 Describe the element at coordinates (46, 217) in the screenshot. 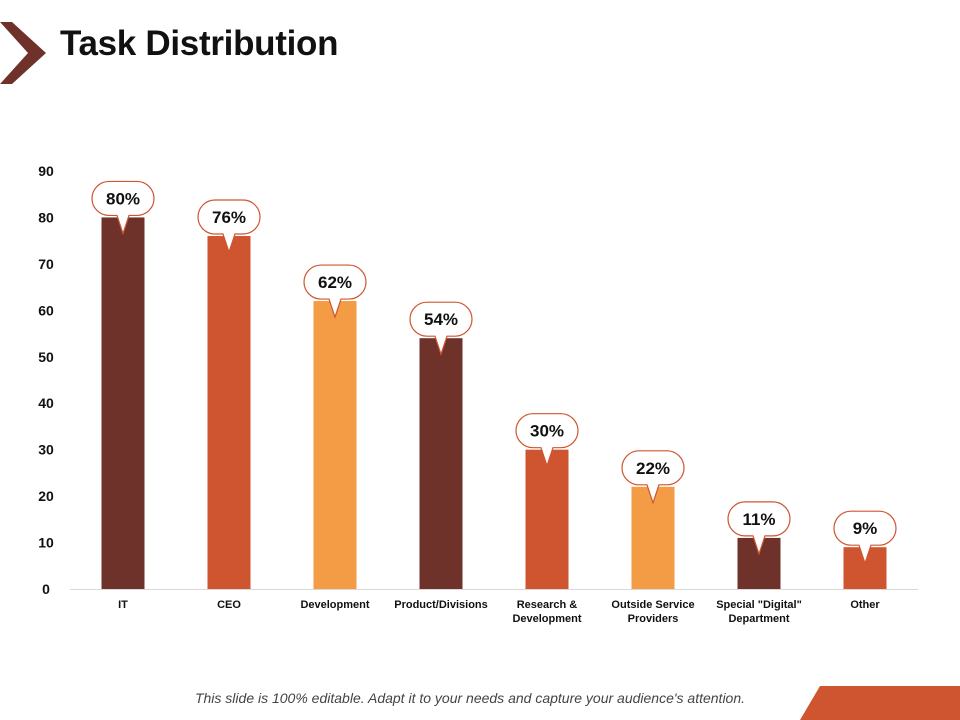

I see `y-tick-label: 80` at that location.